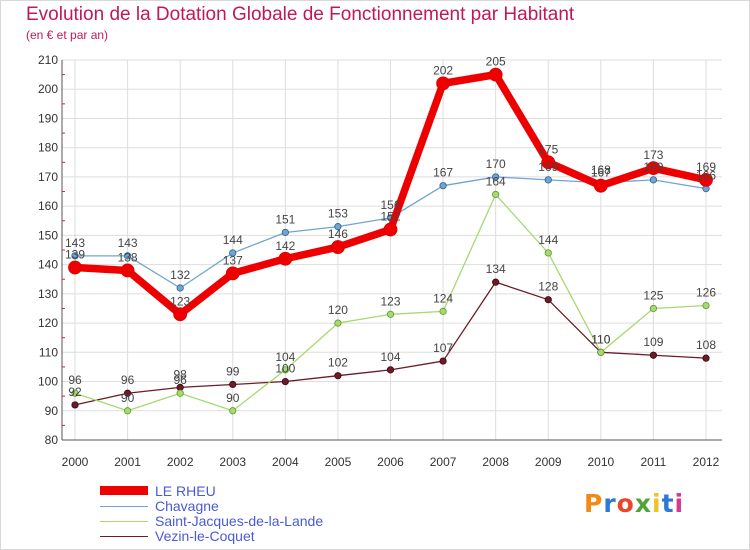  What do you see at coordinates (496, 164) in the screenshot?
I see `data-label-chavagne: 170` at bounding box center [496, 164].